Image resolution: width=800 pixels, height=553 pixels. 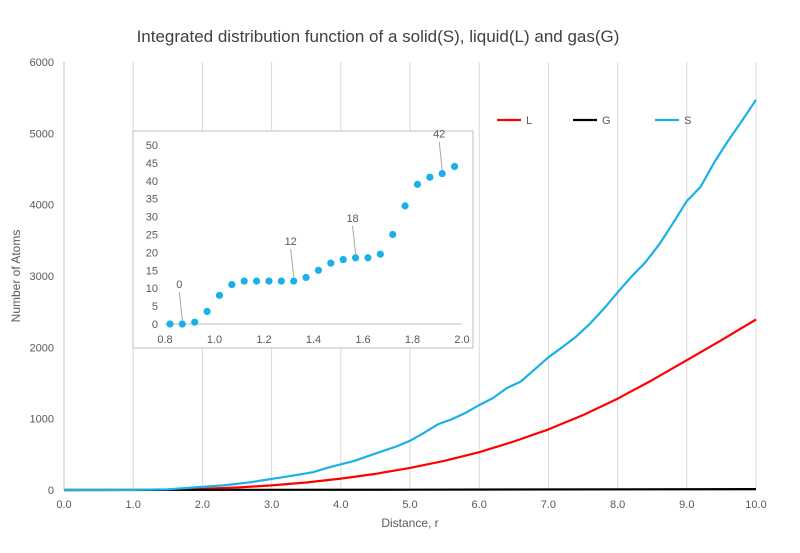 What do you see at coordinates (133, 505) in the screenshot?
I see `x-tick-label: 1.0` at bounding box center [133, 505].